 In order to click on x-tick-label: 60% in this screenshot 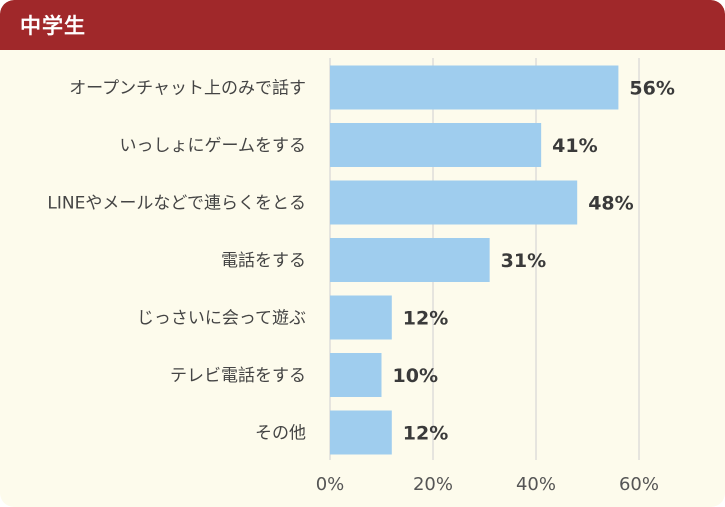, I will do `click(639, 484)`.